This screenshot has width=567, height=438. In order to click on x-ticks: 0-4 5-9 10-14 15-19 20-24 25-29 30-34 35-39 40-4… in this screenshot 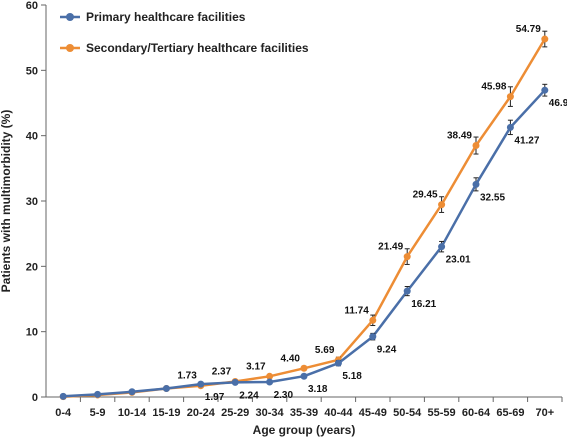, I will do `click(309, 408)`.